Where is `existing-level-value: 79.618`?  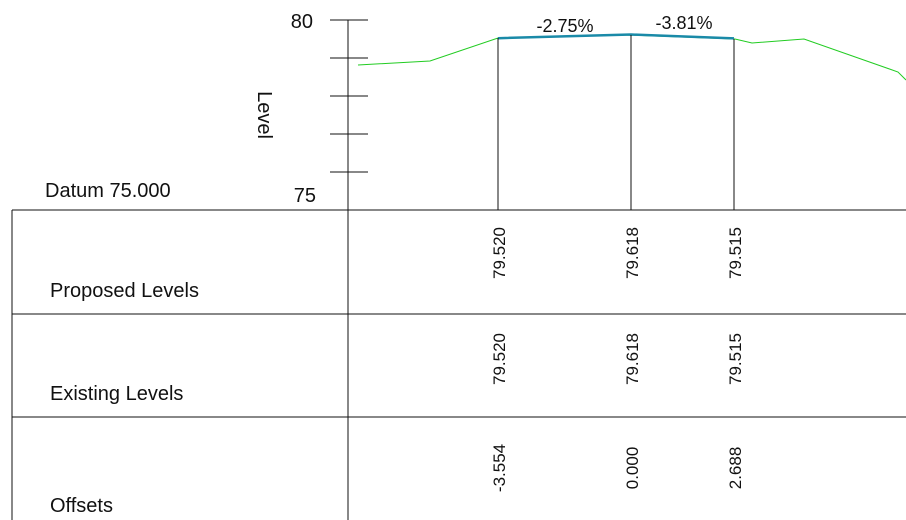 existing-level-value: 79.618 is located at coordinates (632, 359).